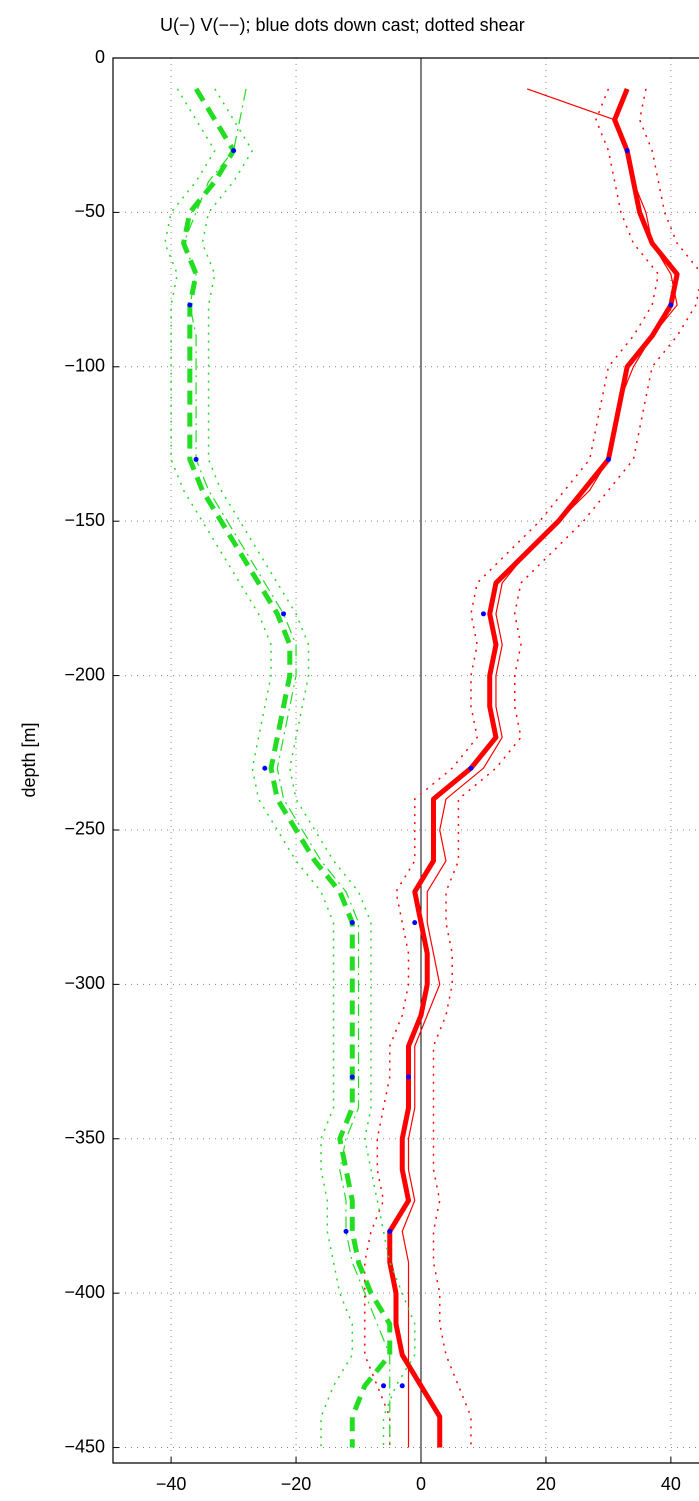 This screenshot has width=699, height=1501. Describe the element at coordinates (84, 983) in the screenshot. I see `y-tick-label: −300` at that location.